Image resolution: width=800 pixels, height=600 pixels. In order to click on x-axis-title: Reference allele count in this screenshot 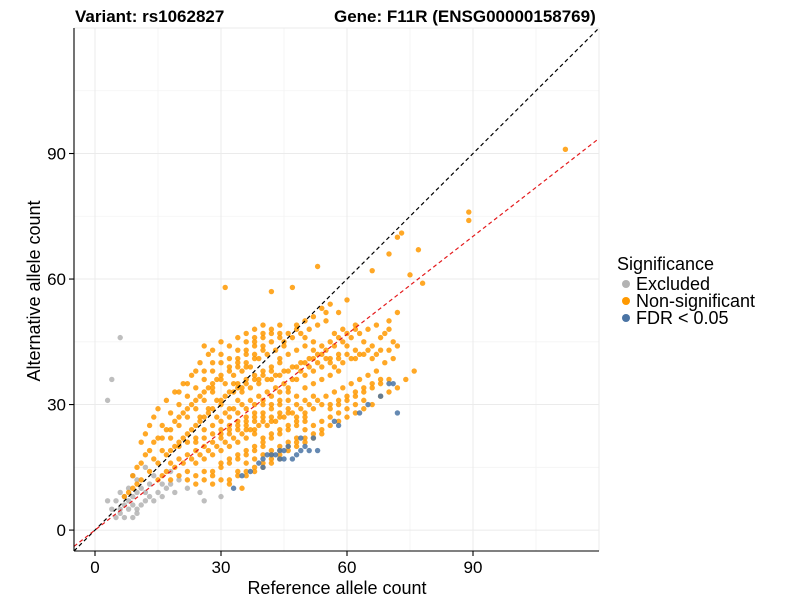, I will do `click(336, 588)`.